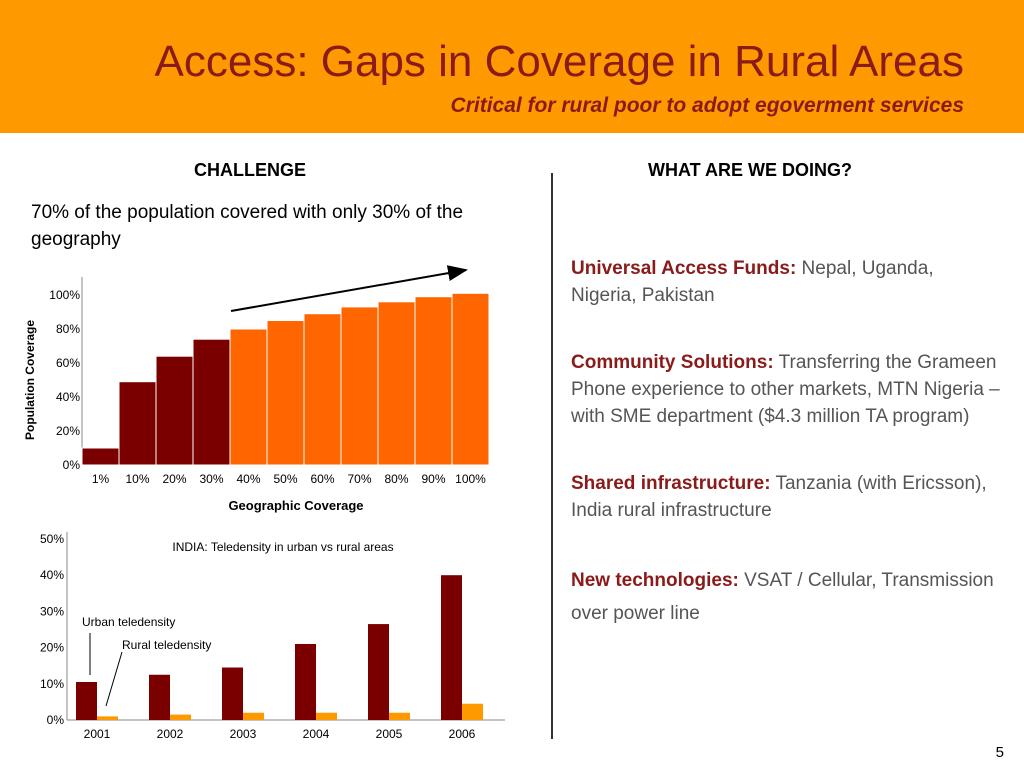 The width and height of the screenshot is (1024, 768). Describe the element at coordinates (559, 61) in the screenshot. I see `slide-title: Access: Gaps in Coverage in Rural Areas` at that location.